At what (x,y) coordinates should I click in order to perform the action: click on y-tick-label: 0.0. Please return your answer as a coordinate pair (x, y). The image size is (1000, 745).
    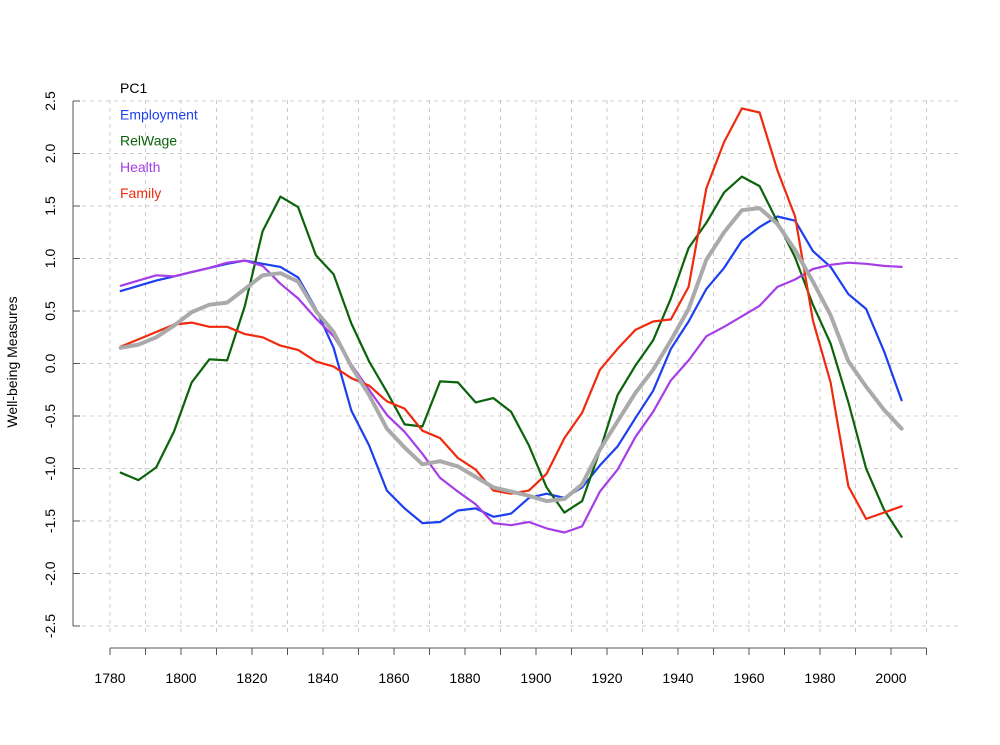
    Looking at the image, I should click on (50, 364).